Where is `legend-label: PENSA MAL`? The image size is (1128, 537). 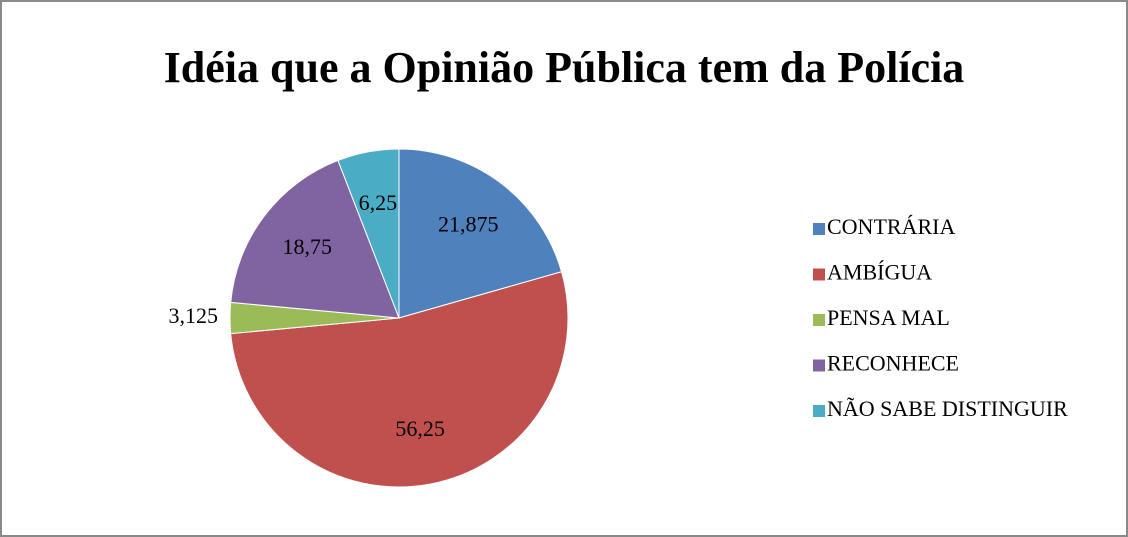 legend-label: PENSA MAL is located at coordinates (888, 317).